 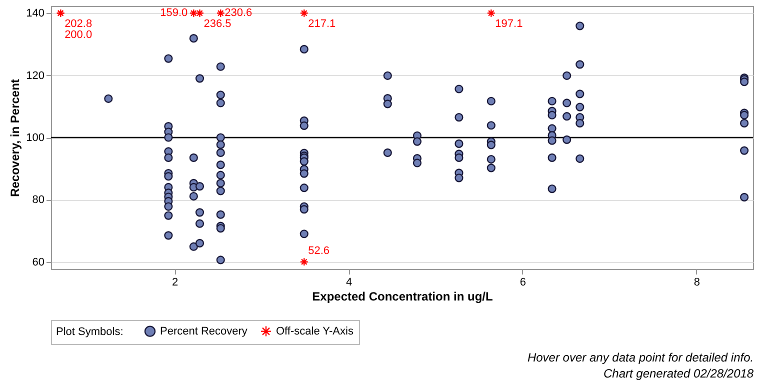 What do you see at coordinates (90, 332) in the screenshot?
I see `legend-title: Plot Symbols:` at bounding box center [90, 332].